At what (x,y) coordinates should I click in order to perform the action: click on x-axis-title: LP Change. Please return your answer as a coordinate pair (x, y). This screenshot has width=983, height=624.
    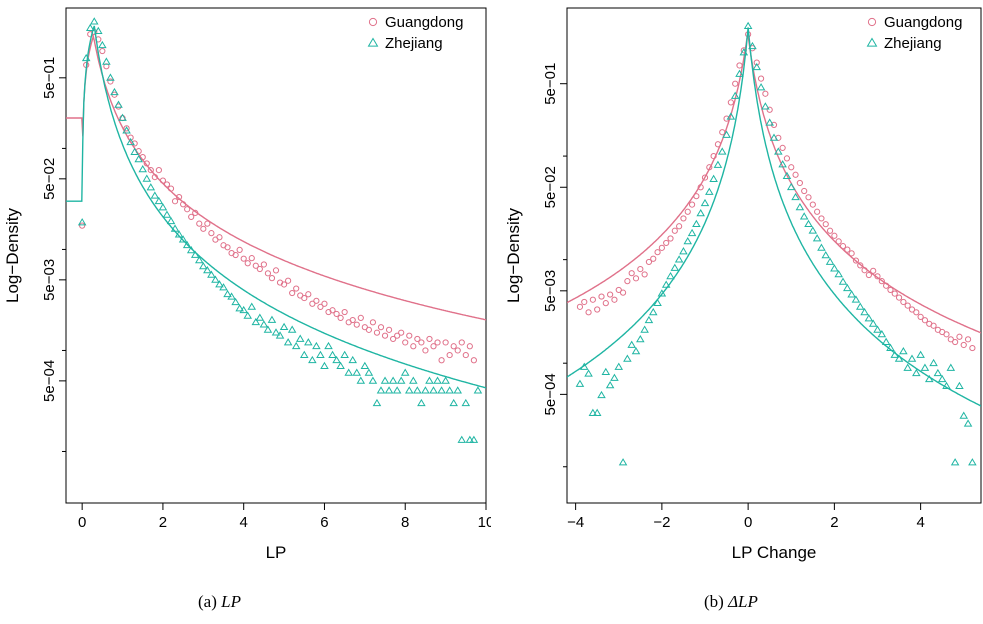
    Looking at the image, I should click on (774, 552).